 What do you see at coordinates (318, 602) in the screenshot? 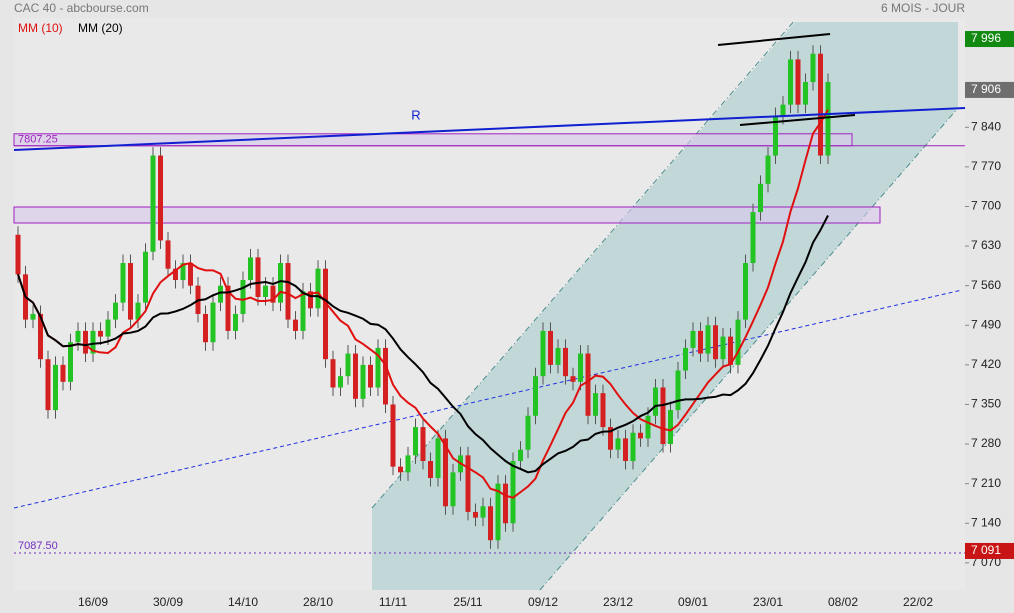
I see `x-tick-label: 28/10` at bounding box center [318, 602].